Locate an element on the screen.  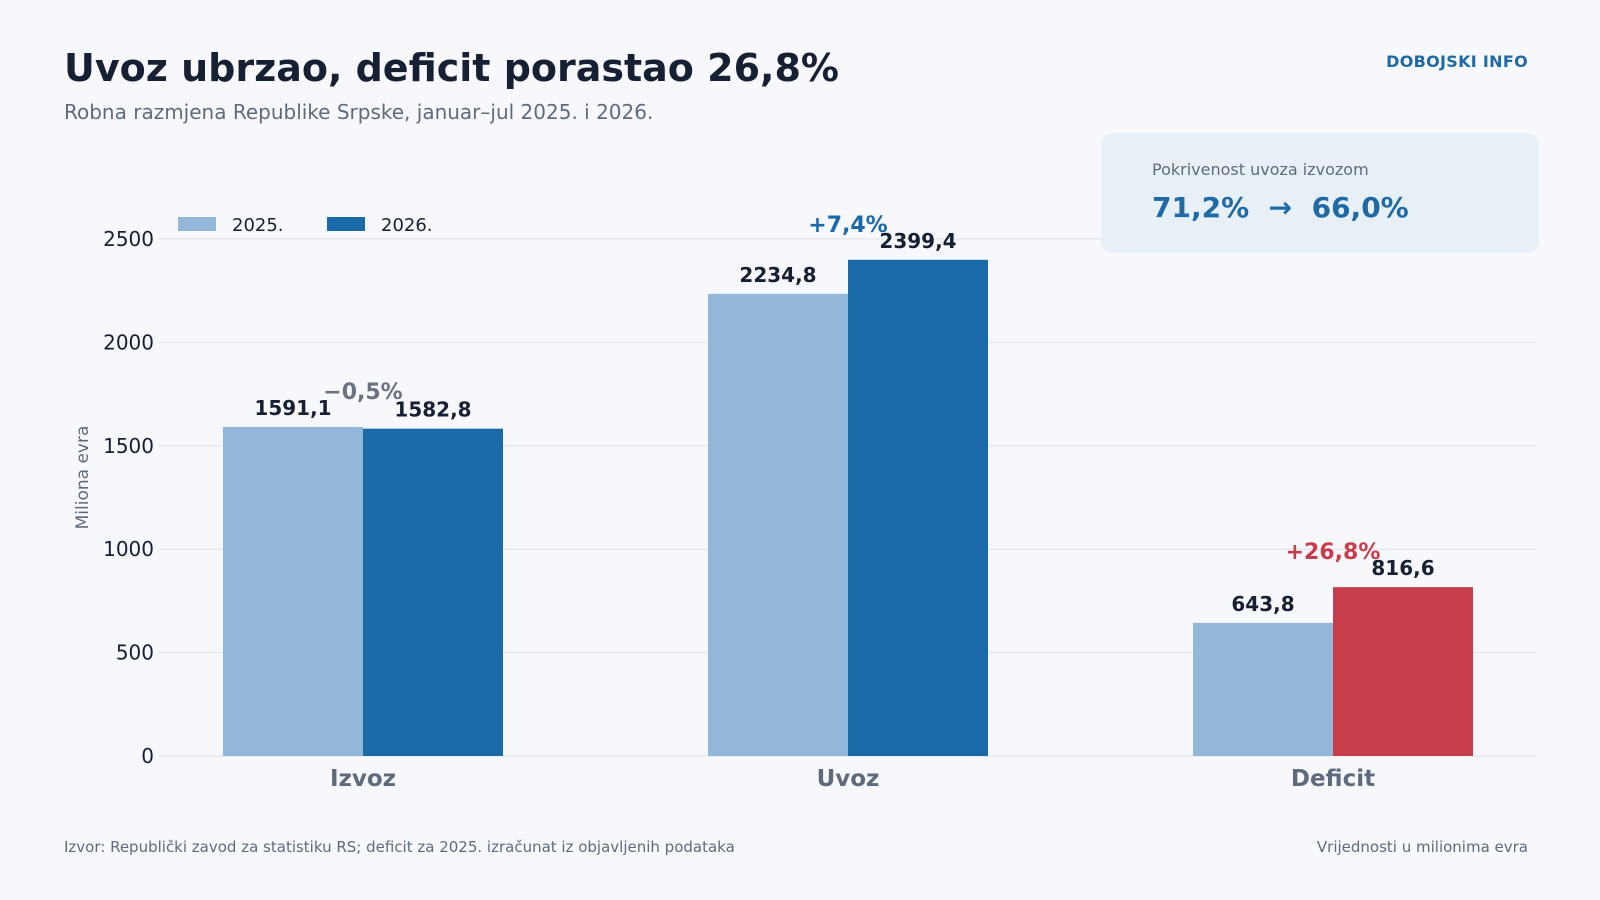
y-tick-label: 2500 is located at coordinates (128, 239).